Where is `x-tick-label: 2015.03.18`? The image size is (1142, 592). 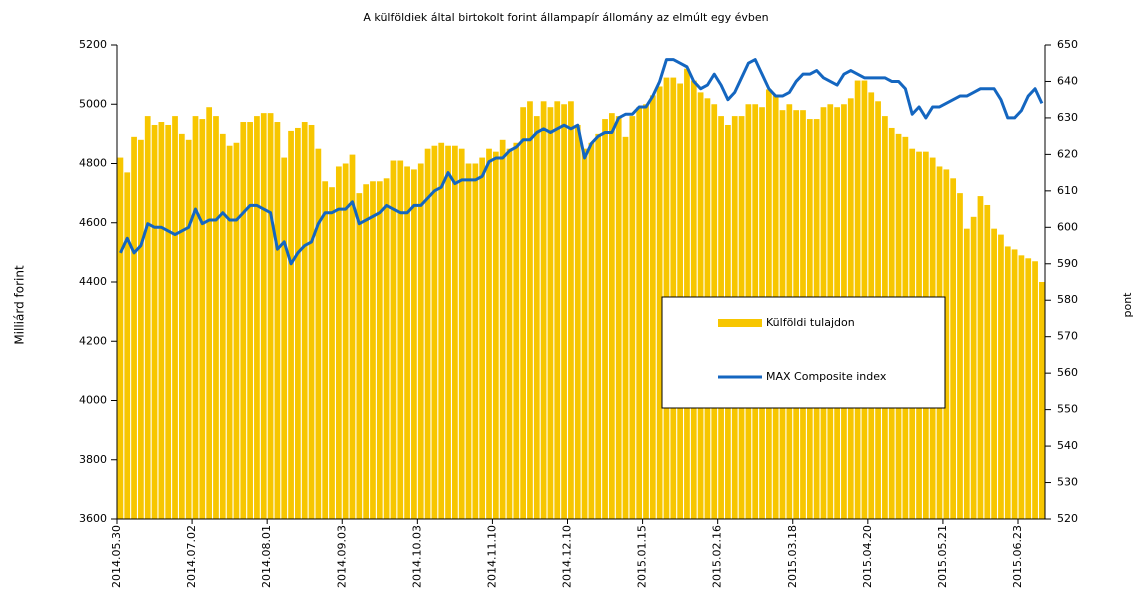 x-tick-label: 2015.03.18 is located at coordinates (792, 556).